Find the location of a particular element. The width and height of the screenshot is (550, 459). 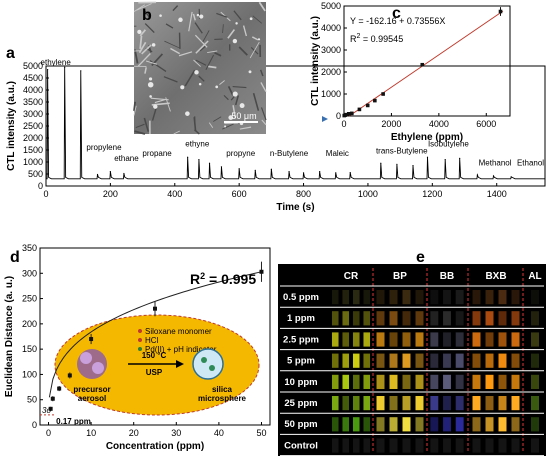

x-tick-label: 1200 is located at coordinates (432, 194).